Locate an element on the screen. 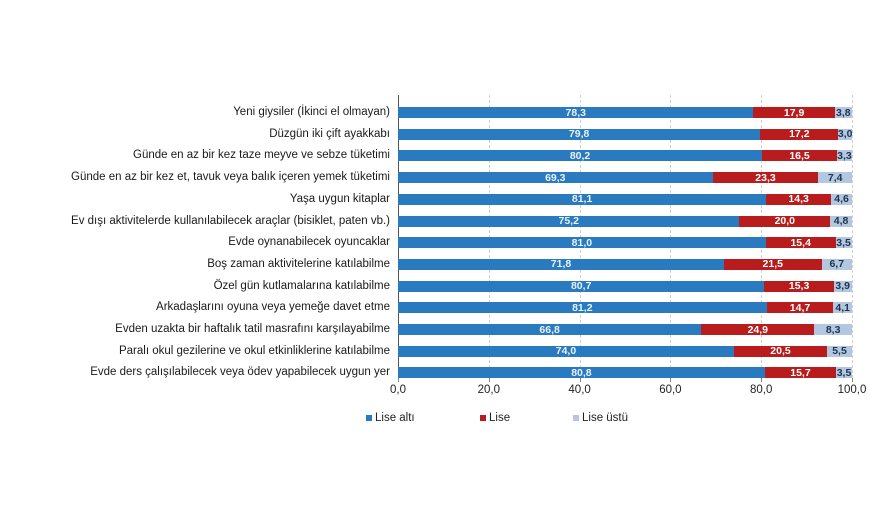  bar-row: 81,0 15,4 3,5 is located at coordinates (625, 242).